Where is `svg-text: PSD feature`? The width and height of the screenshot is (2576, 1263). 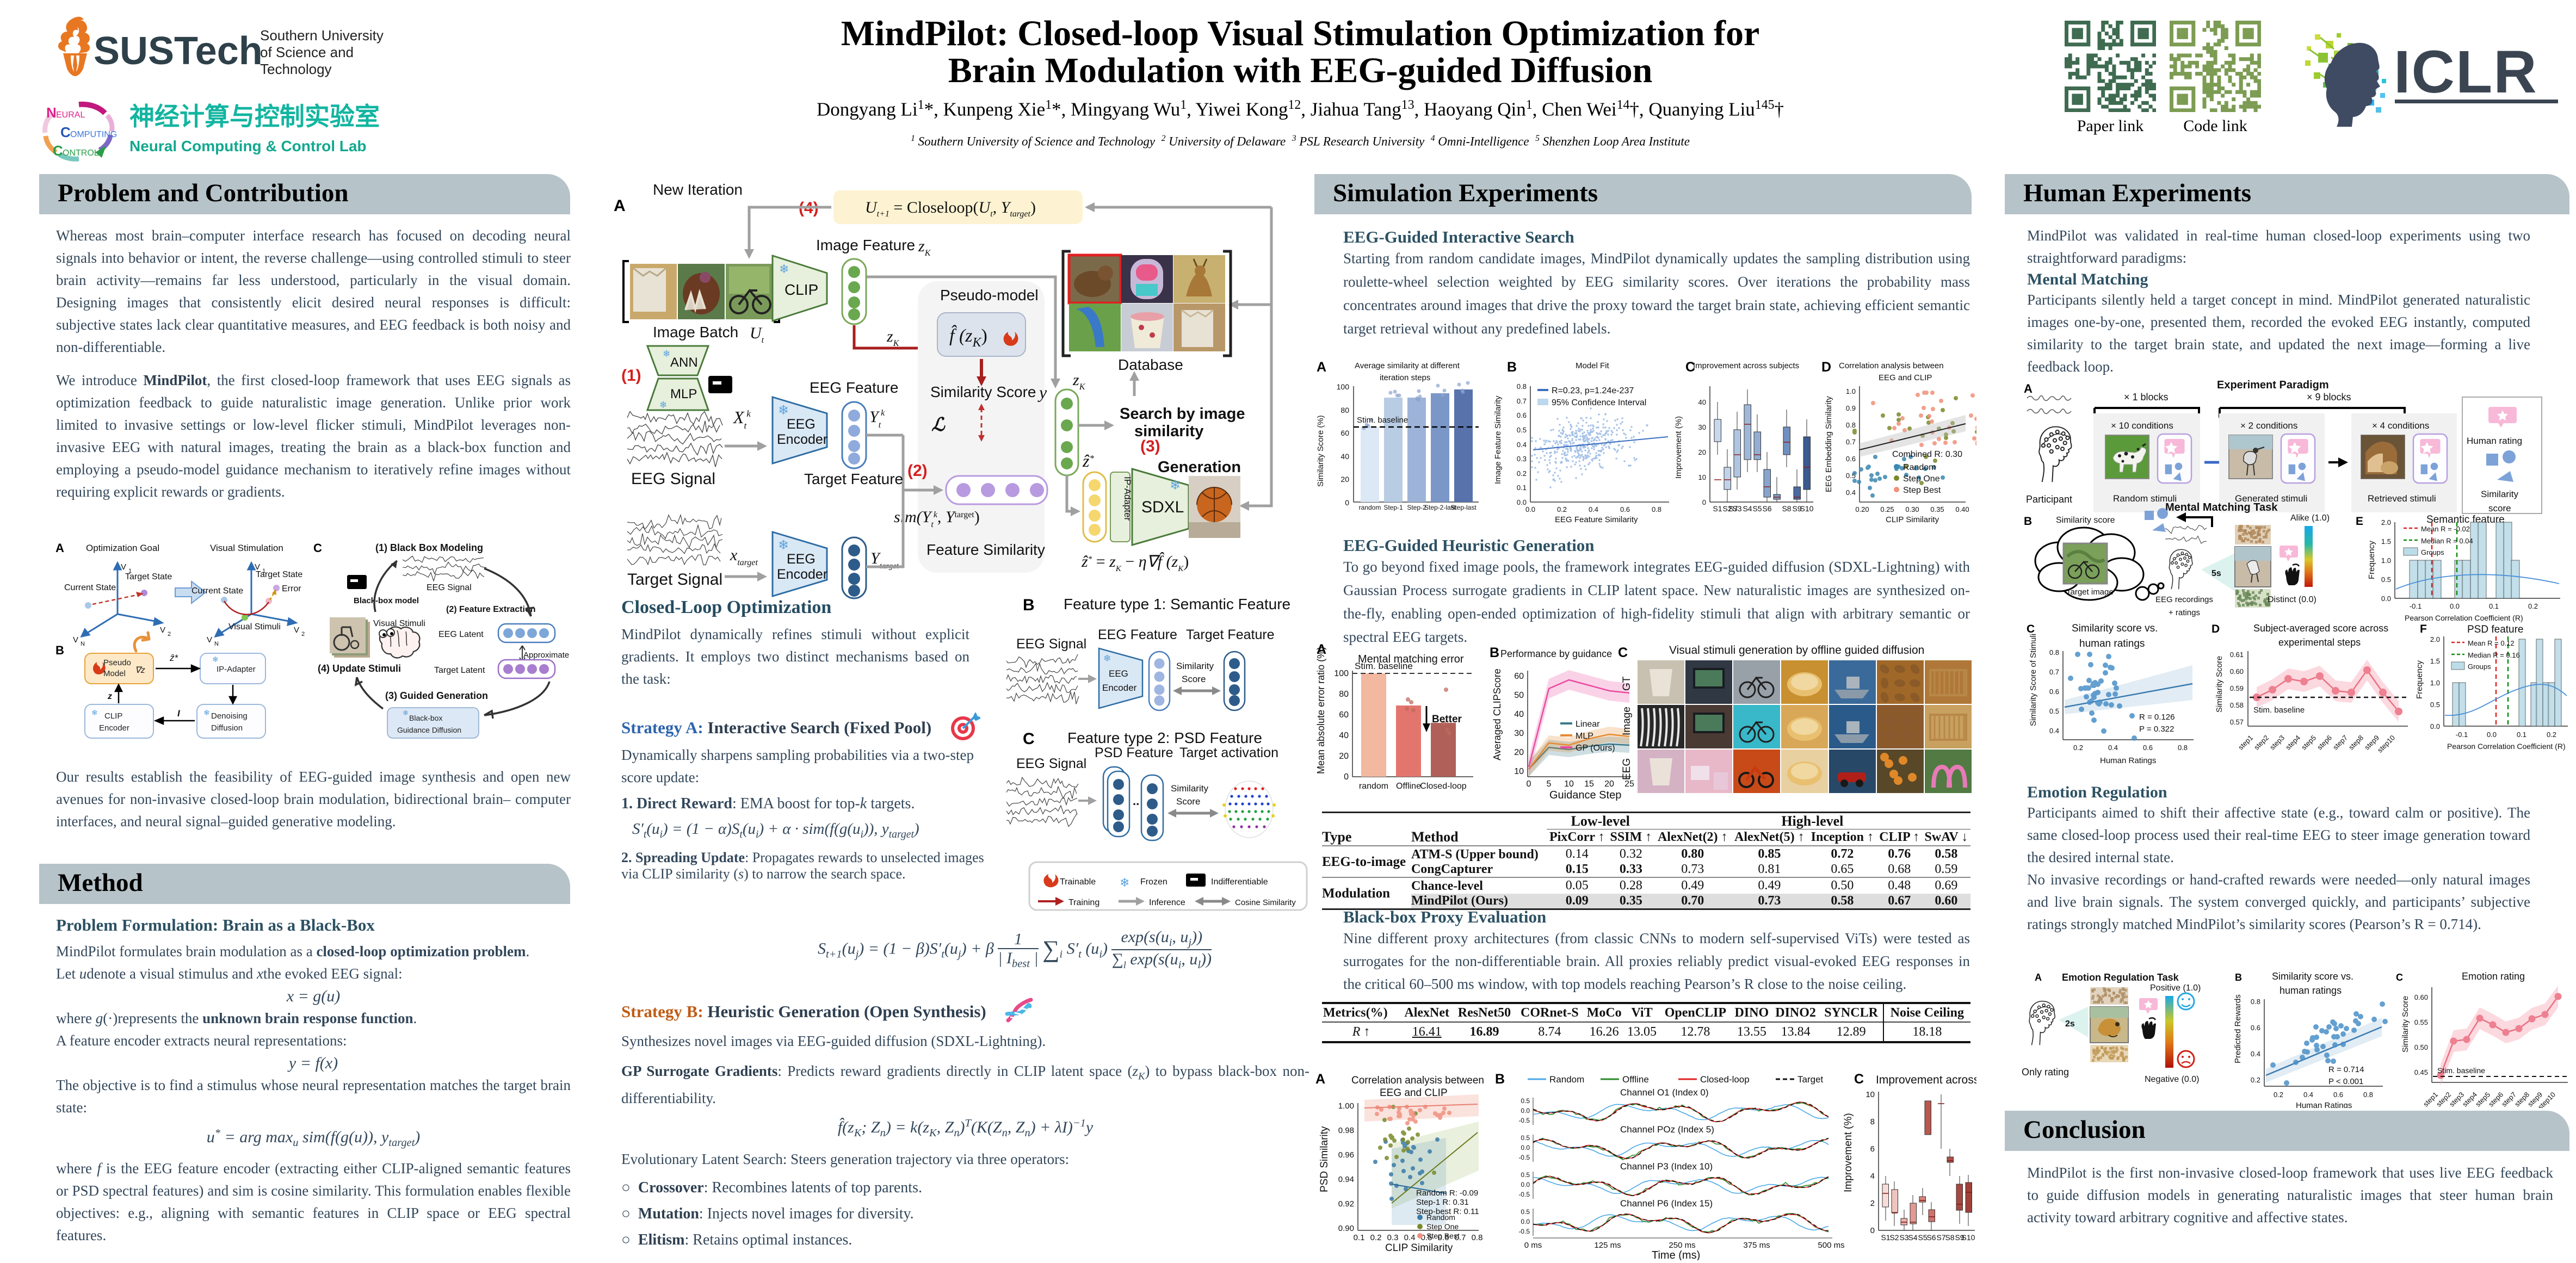
svg-text: PSD feature is located at coordinates (2495, 629).